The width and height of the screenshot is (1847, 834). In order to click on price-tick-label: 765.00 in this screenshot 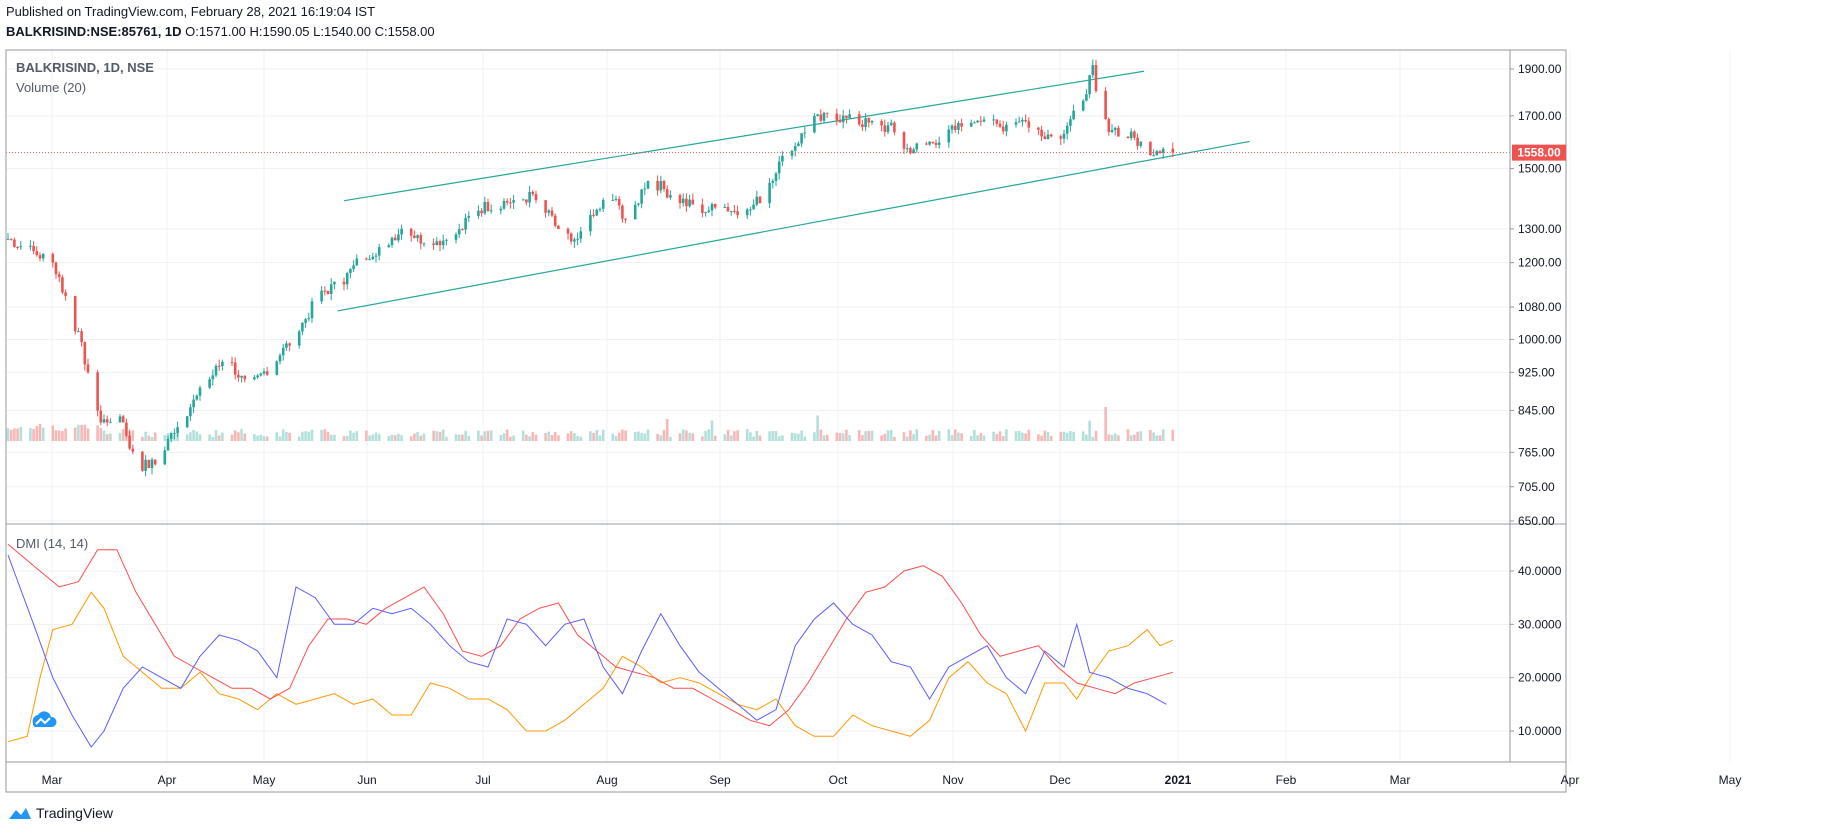, I will do `click(1536, 452)`.